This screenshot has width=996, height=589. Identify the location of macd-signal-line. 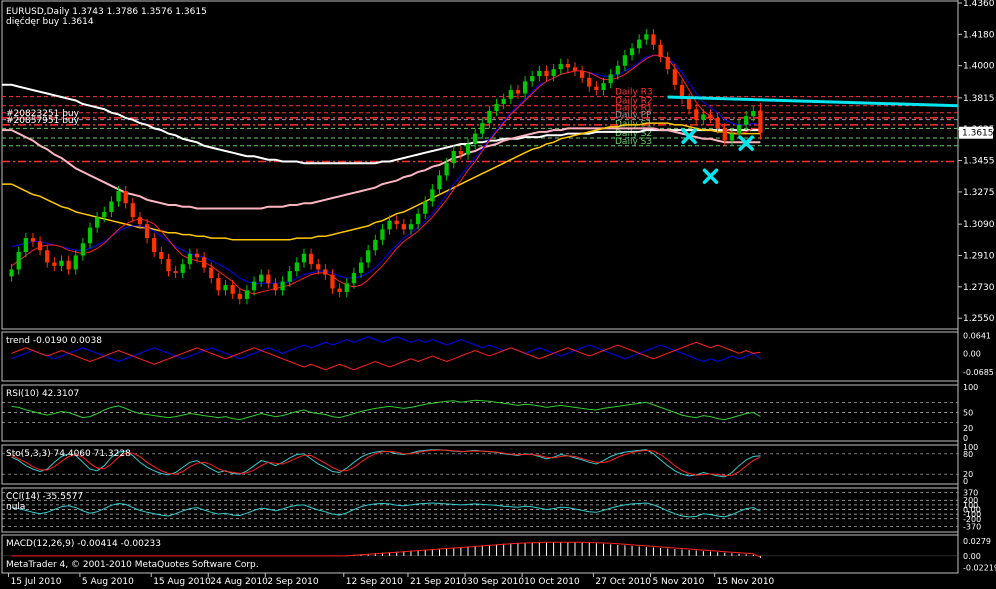
(386, 549).